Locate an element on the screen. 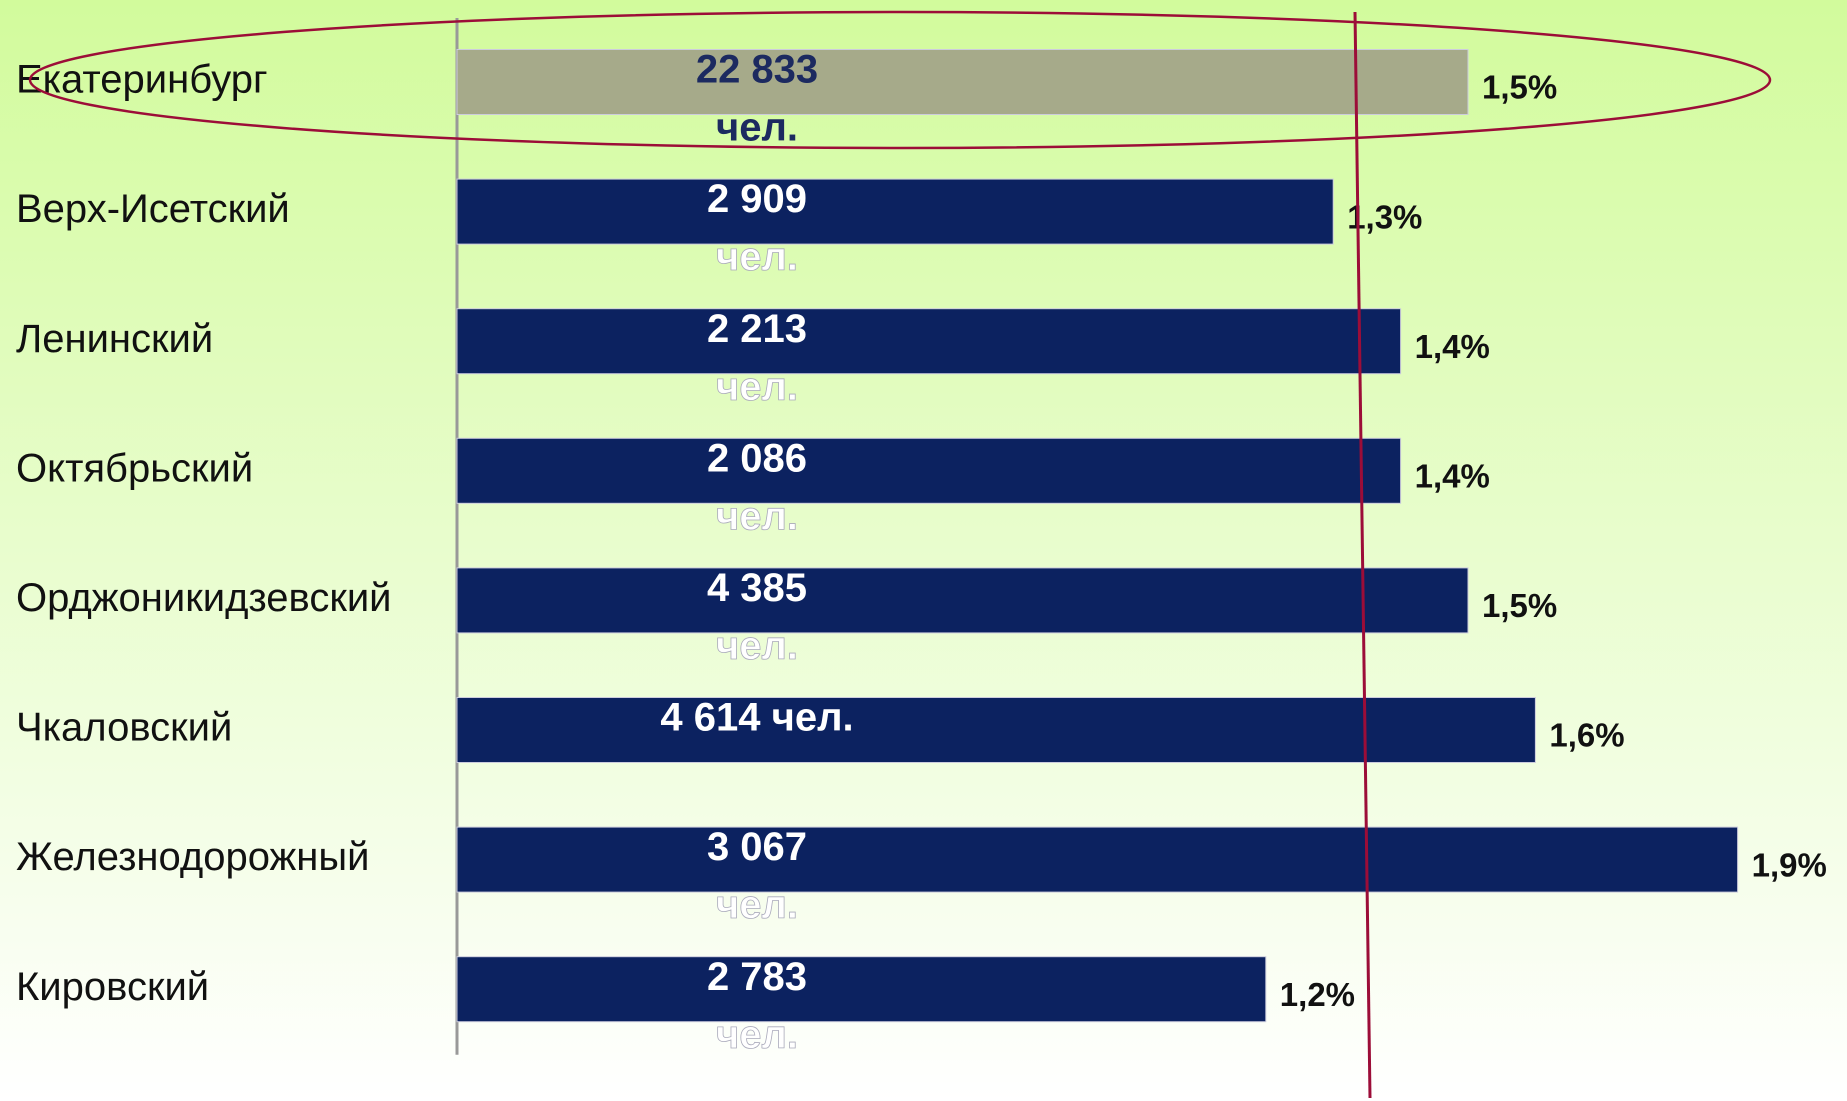  count-label: 22 833 is located at coordinates (757, 70).